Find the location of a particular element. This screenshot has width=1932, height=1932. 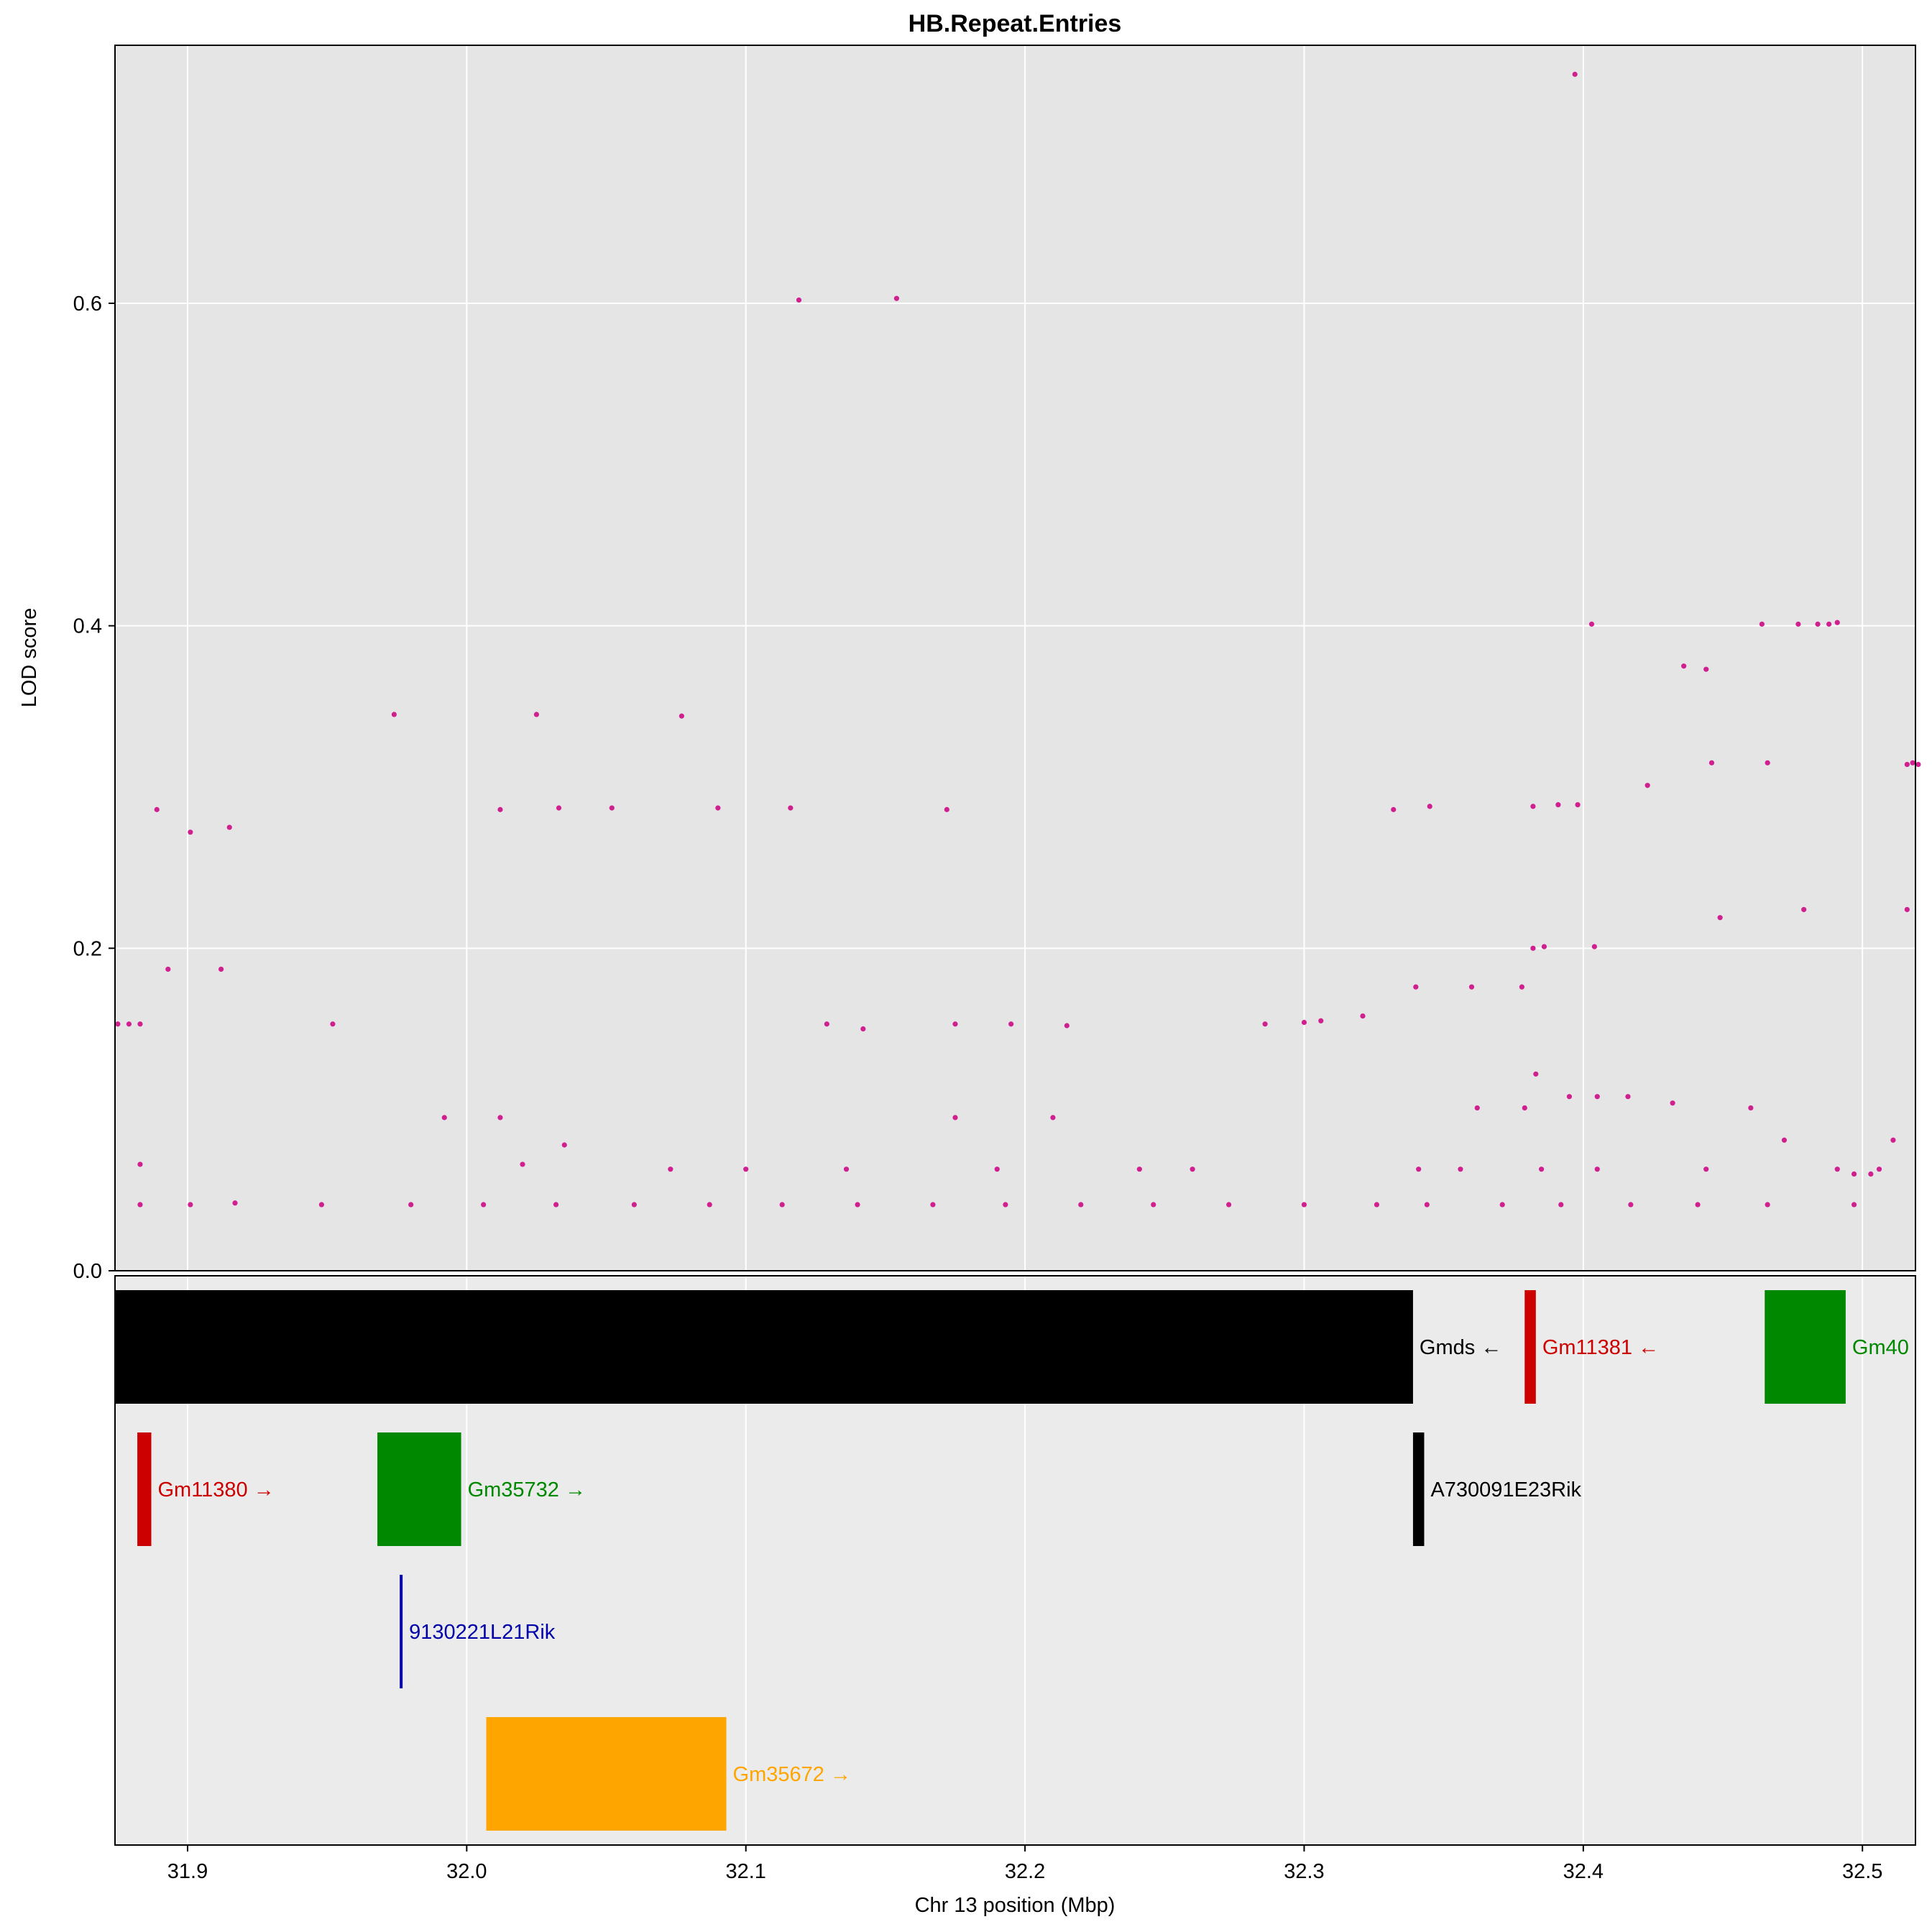

x-tick-label: 32.1 is located at coordinates (745, 1871).